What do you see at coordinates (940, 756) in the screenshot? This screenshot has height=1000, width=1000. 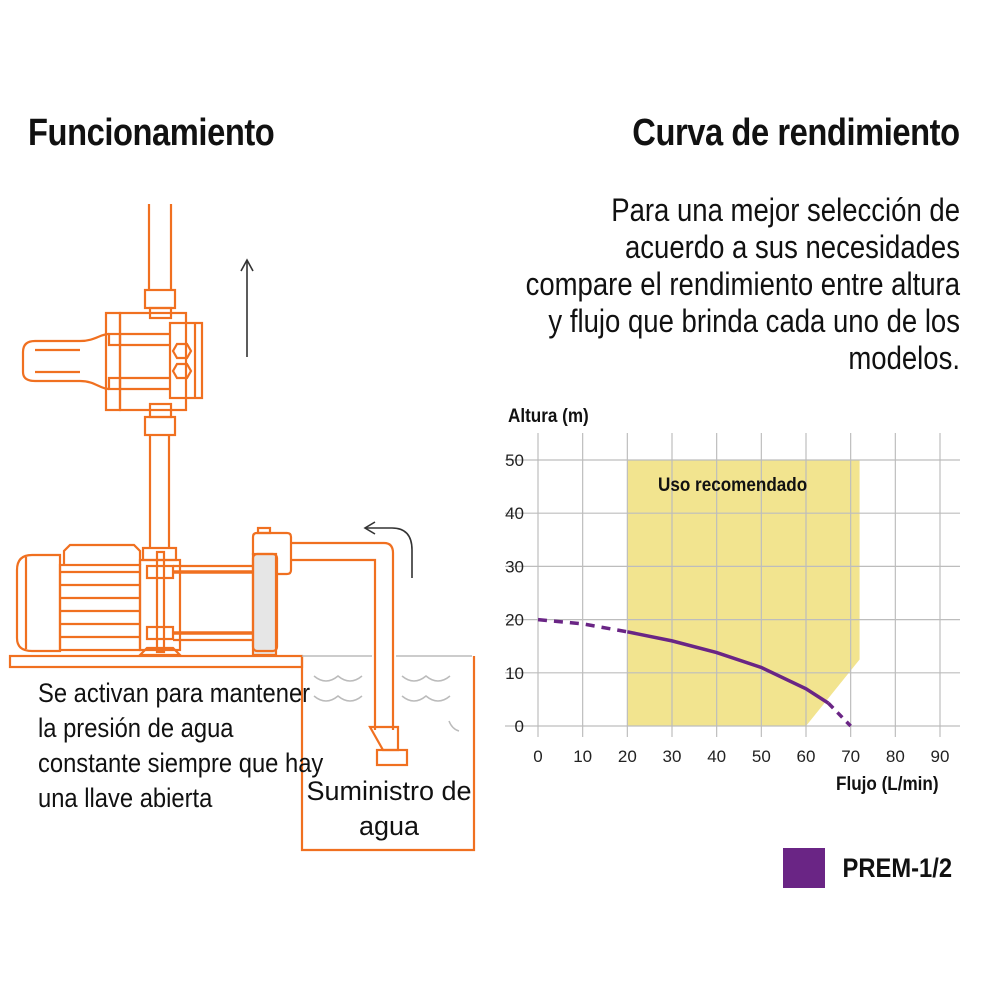 I see `x-tick-label: 90` at bounding box center [940, 756].